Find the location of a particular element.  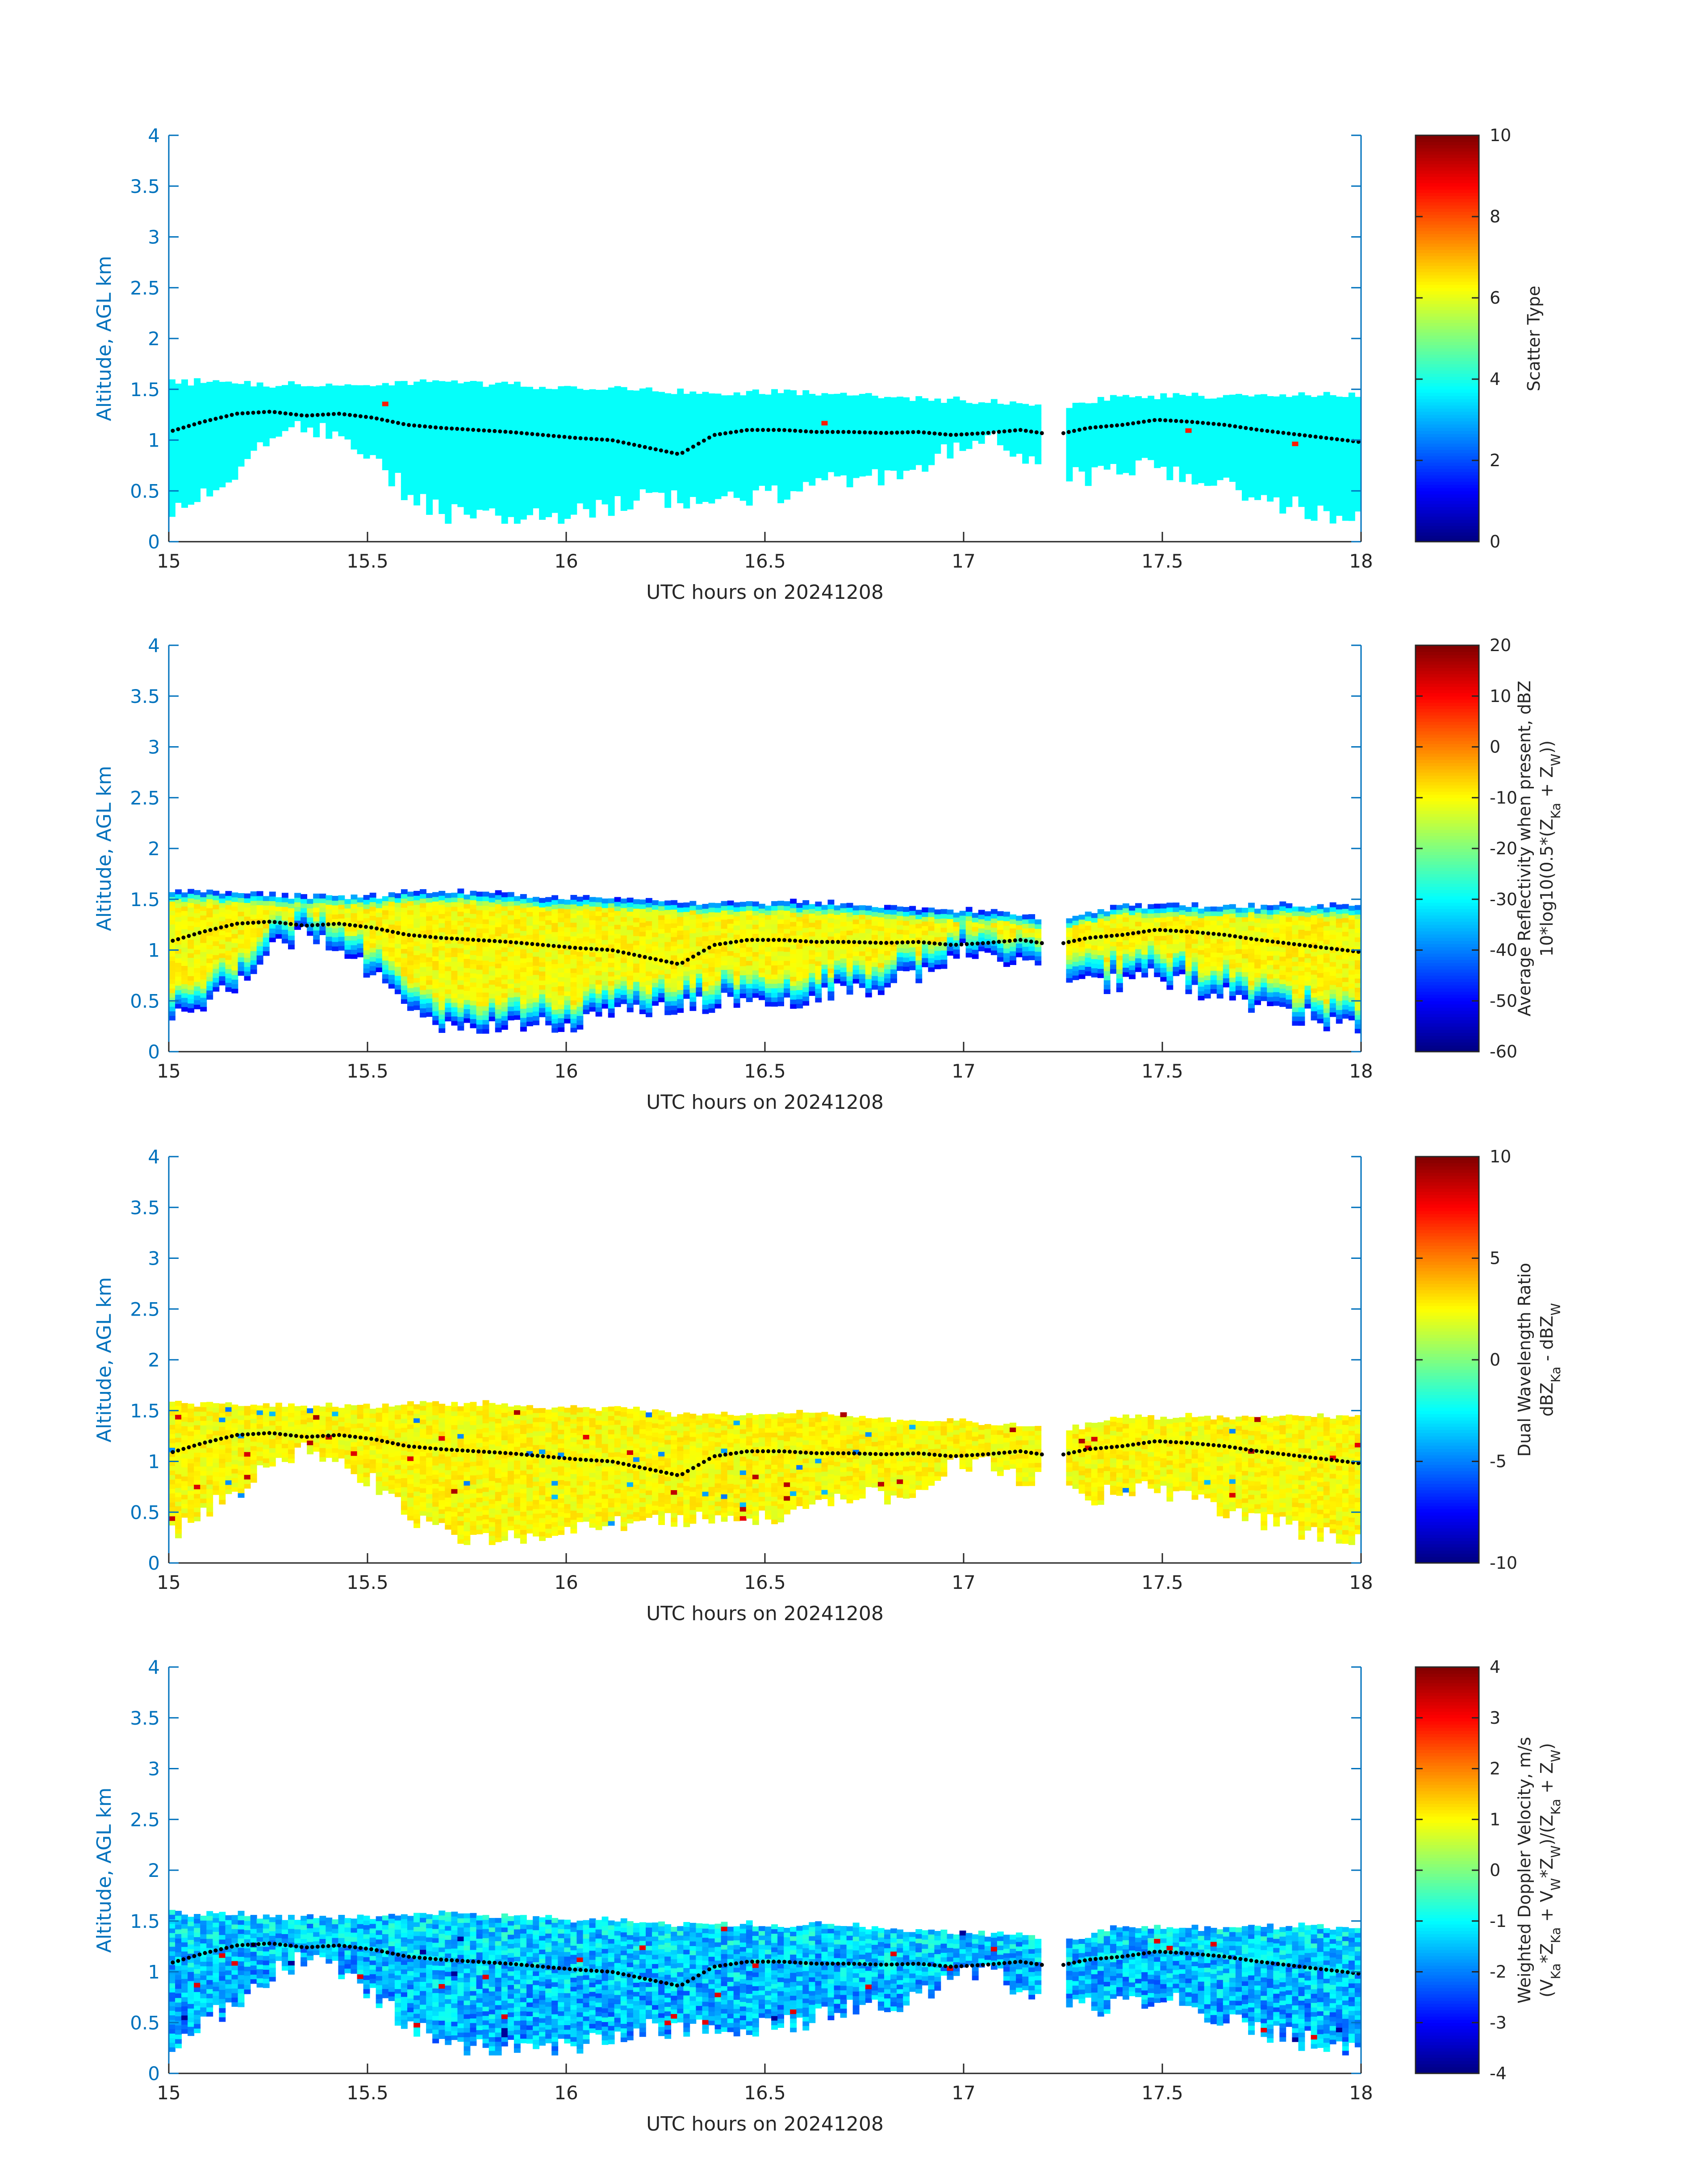

colorbar-tick-label: -2 is located at coordinates (1498, 1972).